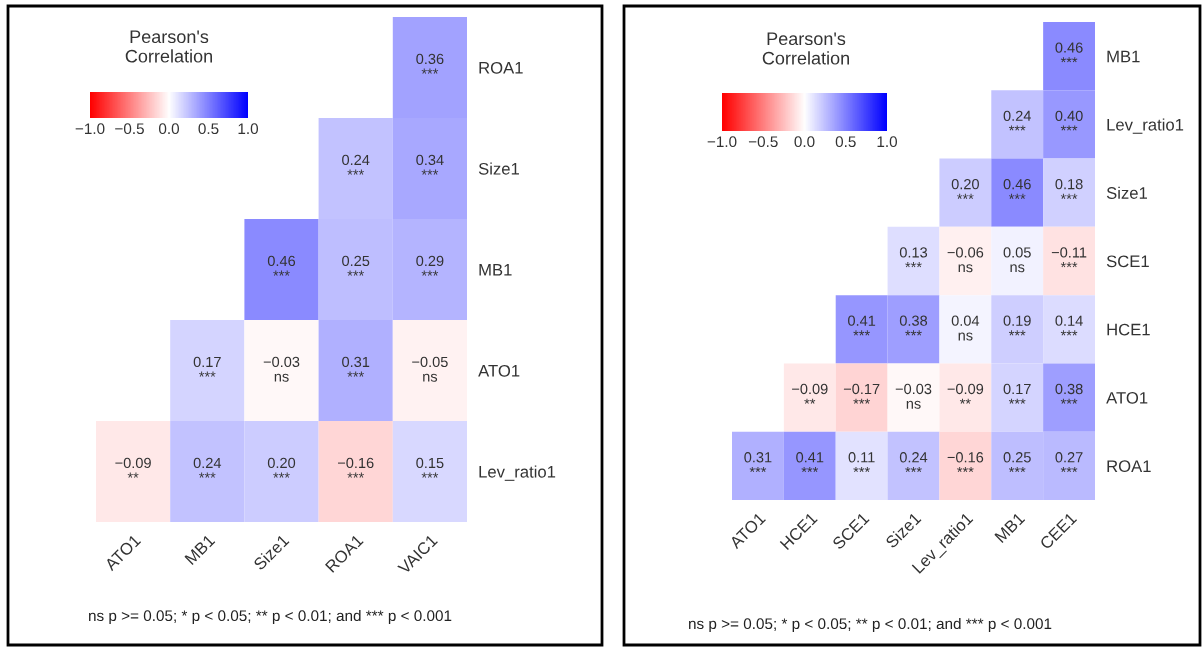 This screenshot has width=1203, height=648. Describe the element at coordinates (1069, 325) in the screenshot. I see `data-label: 0.14 ***` at that location.